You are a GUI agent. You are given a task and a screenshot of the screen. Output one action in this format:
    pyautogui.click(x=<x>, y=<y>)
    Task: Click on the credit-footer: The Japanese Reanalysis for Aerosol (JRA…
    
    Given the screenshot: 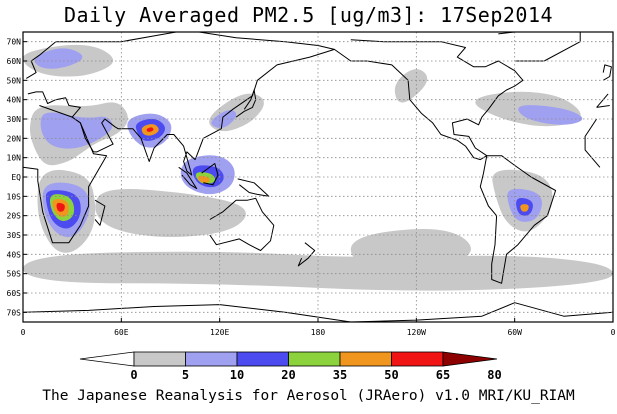 What is the action you would take?
    pyautogui.click(x=308, y=396)
    